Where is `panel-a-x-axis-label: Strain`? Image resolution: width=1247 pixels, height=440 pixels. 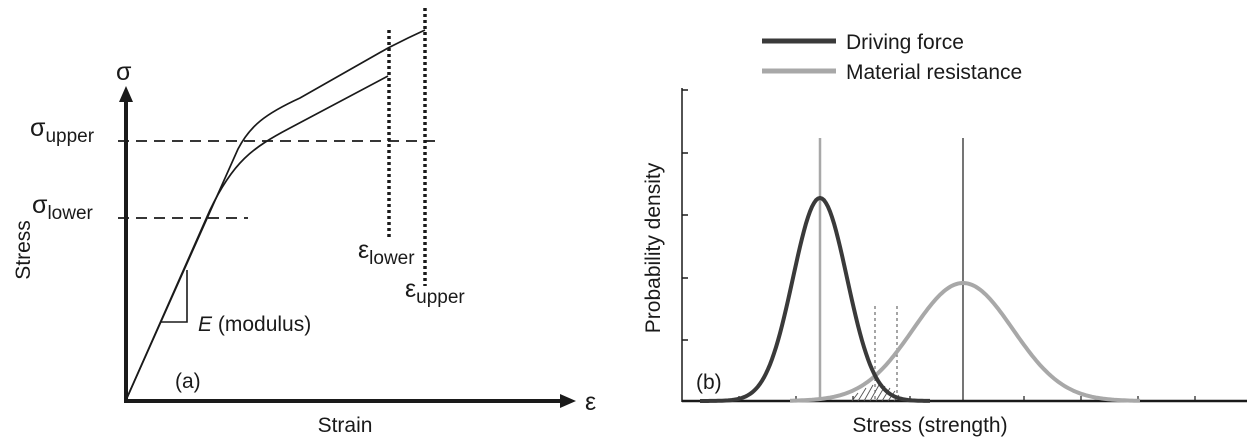
panel-a-x-axis-label: Strain is located at coordinates (345, 425).